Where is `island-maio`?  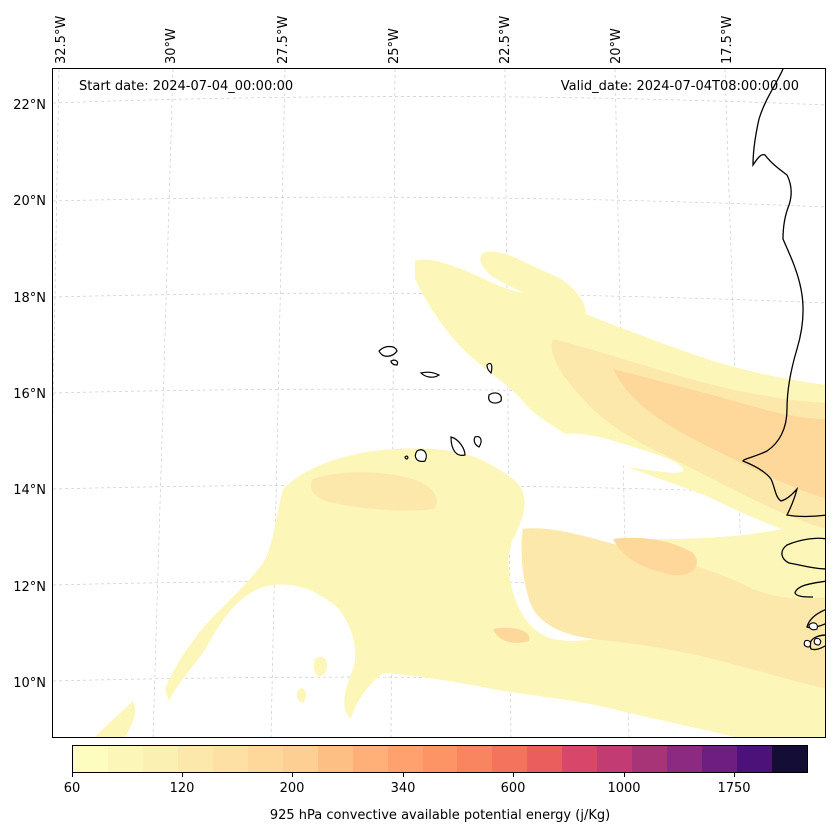
island-maio is located at coordinates (477, 442).